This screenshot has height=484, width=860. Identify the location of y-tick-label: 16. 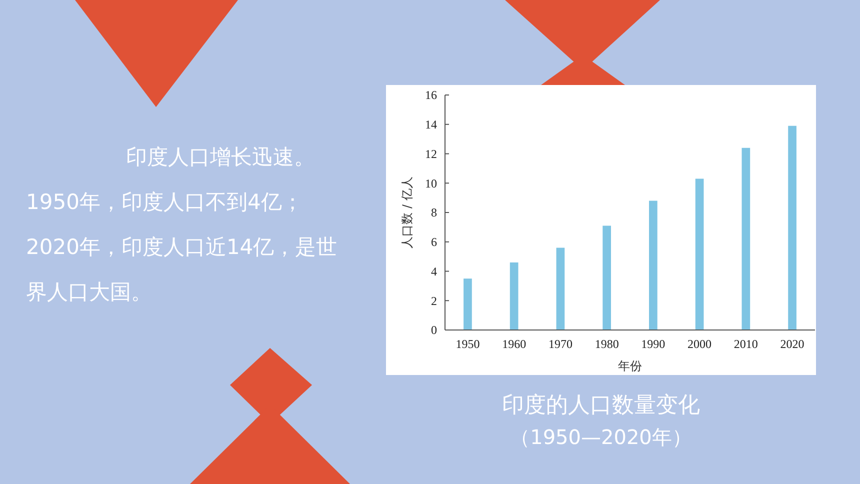
(431, 95).